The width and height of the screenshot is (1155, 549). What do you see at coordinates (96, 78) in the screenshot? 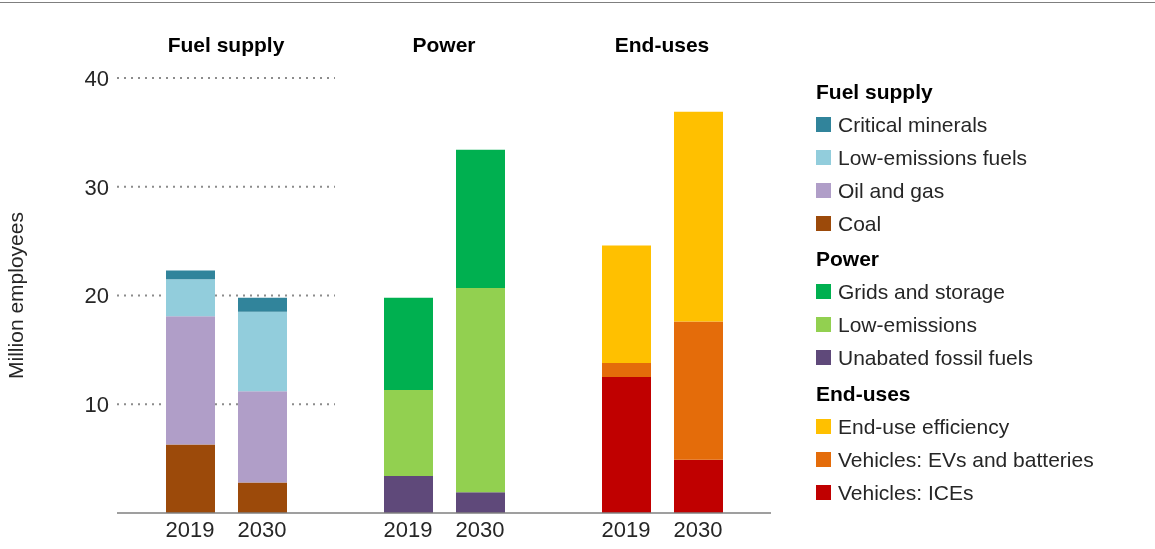
I see `y-tick-label: 40` at bounding box center [96, 78].